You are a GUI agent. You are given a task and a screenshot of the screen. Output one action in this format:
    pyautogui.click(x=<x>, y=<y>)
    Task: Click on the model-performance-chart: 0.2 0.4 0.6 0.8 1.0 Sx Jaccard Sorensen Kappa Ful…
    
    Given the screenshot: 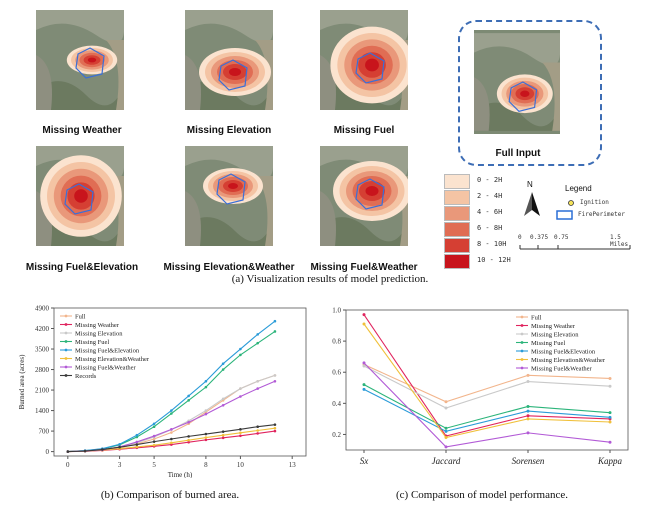 What is the action you would take?
    pyautogui.click(x=480, y=386)
    